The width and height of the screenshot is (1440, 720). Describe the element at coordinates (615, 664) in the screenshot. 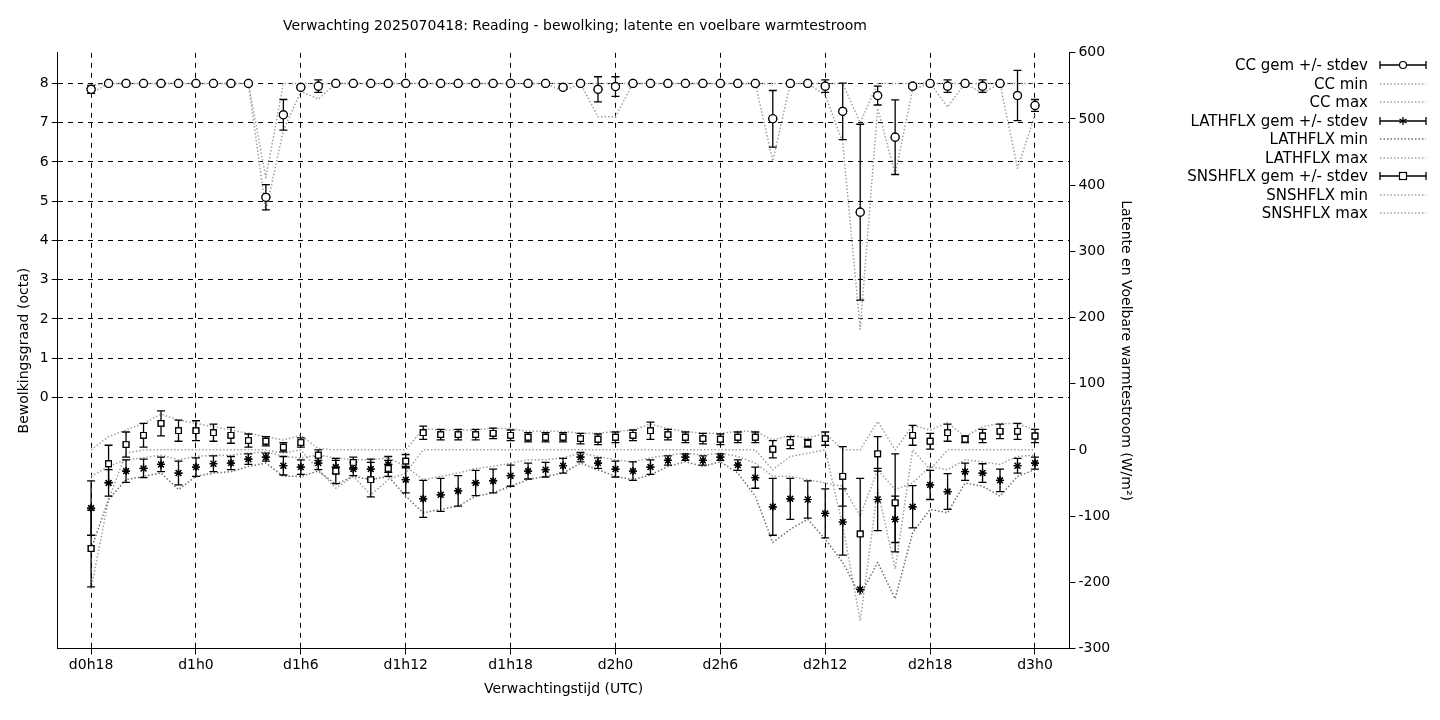

I see `x-tick-label: d2h0` at that location.